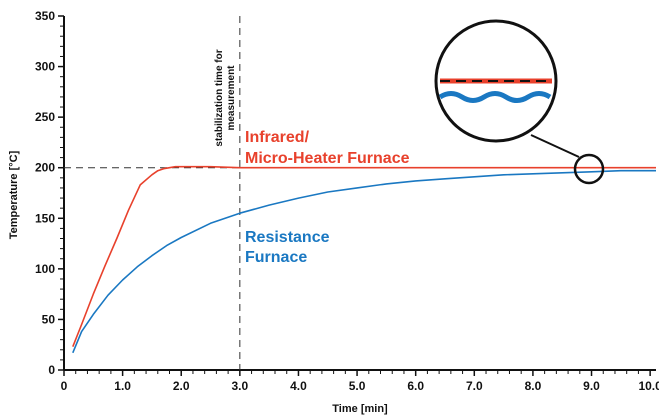 The image size is (659, 419). What do you see at coordinates (533, 386) in the screenshot?
I see `x-tick-label: 8.0` at bounding box center [533, 386].